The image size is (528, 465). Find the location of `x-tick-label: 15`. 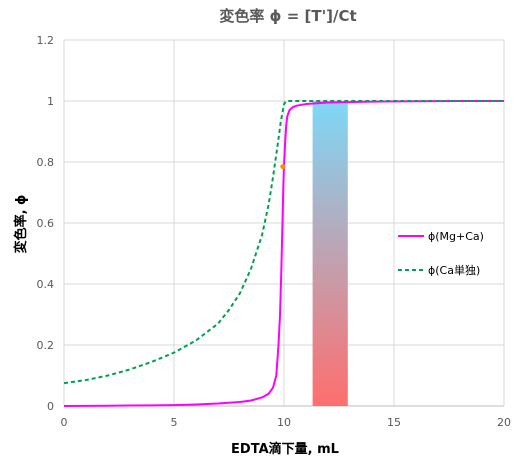

x-tick-label: 15 is located at coordinates (394, 422).